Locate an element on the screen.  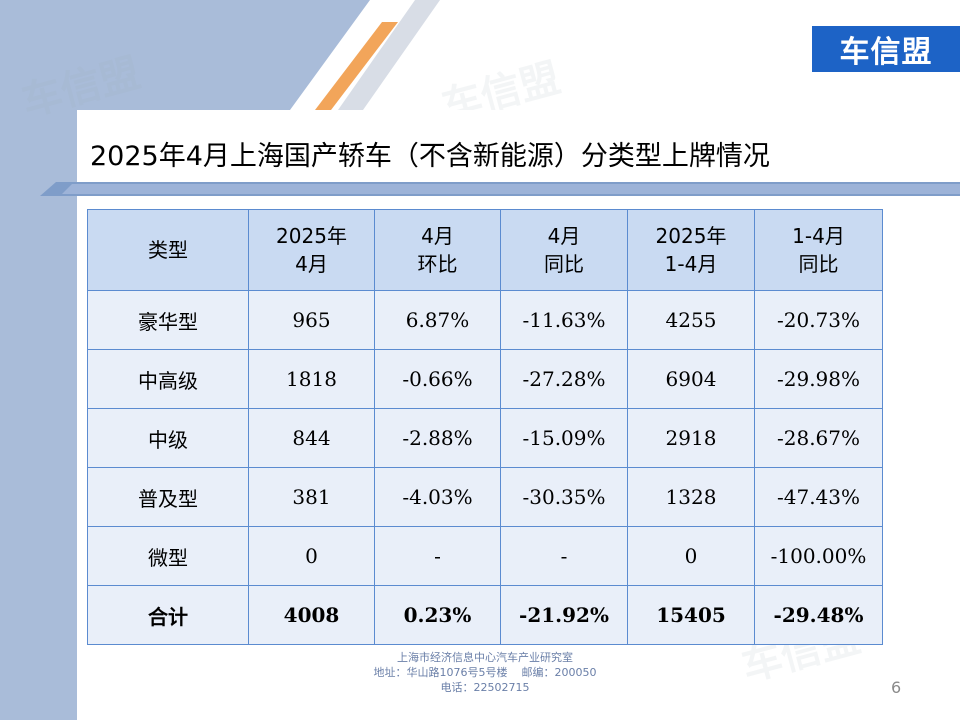
cell-value: 965 is located at coordinates (311, 320).